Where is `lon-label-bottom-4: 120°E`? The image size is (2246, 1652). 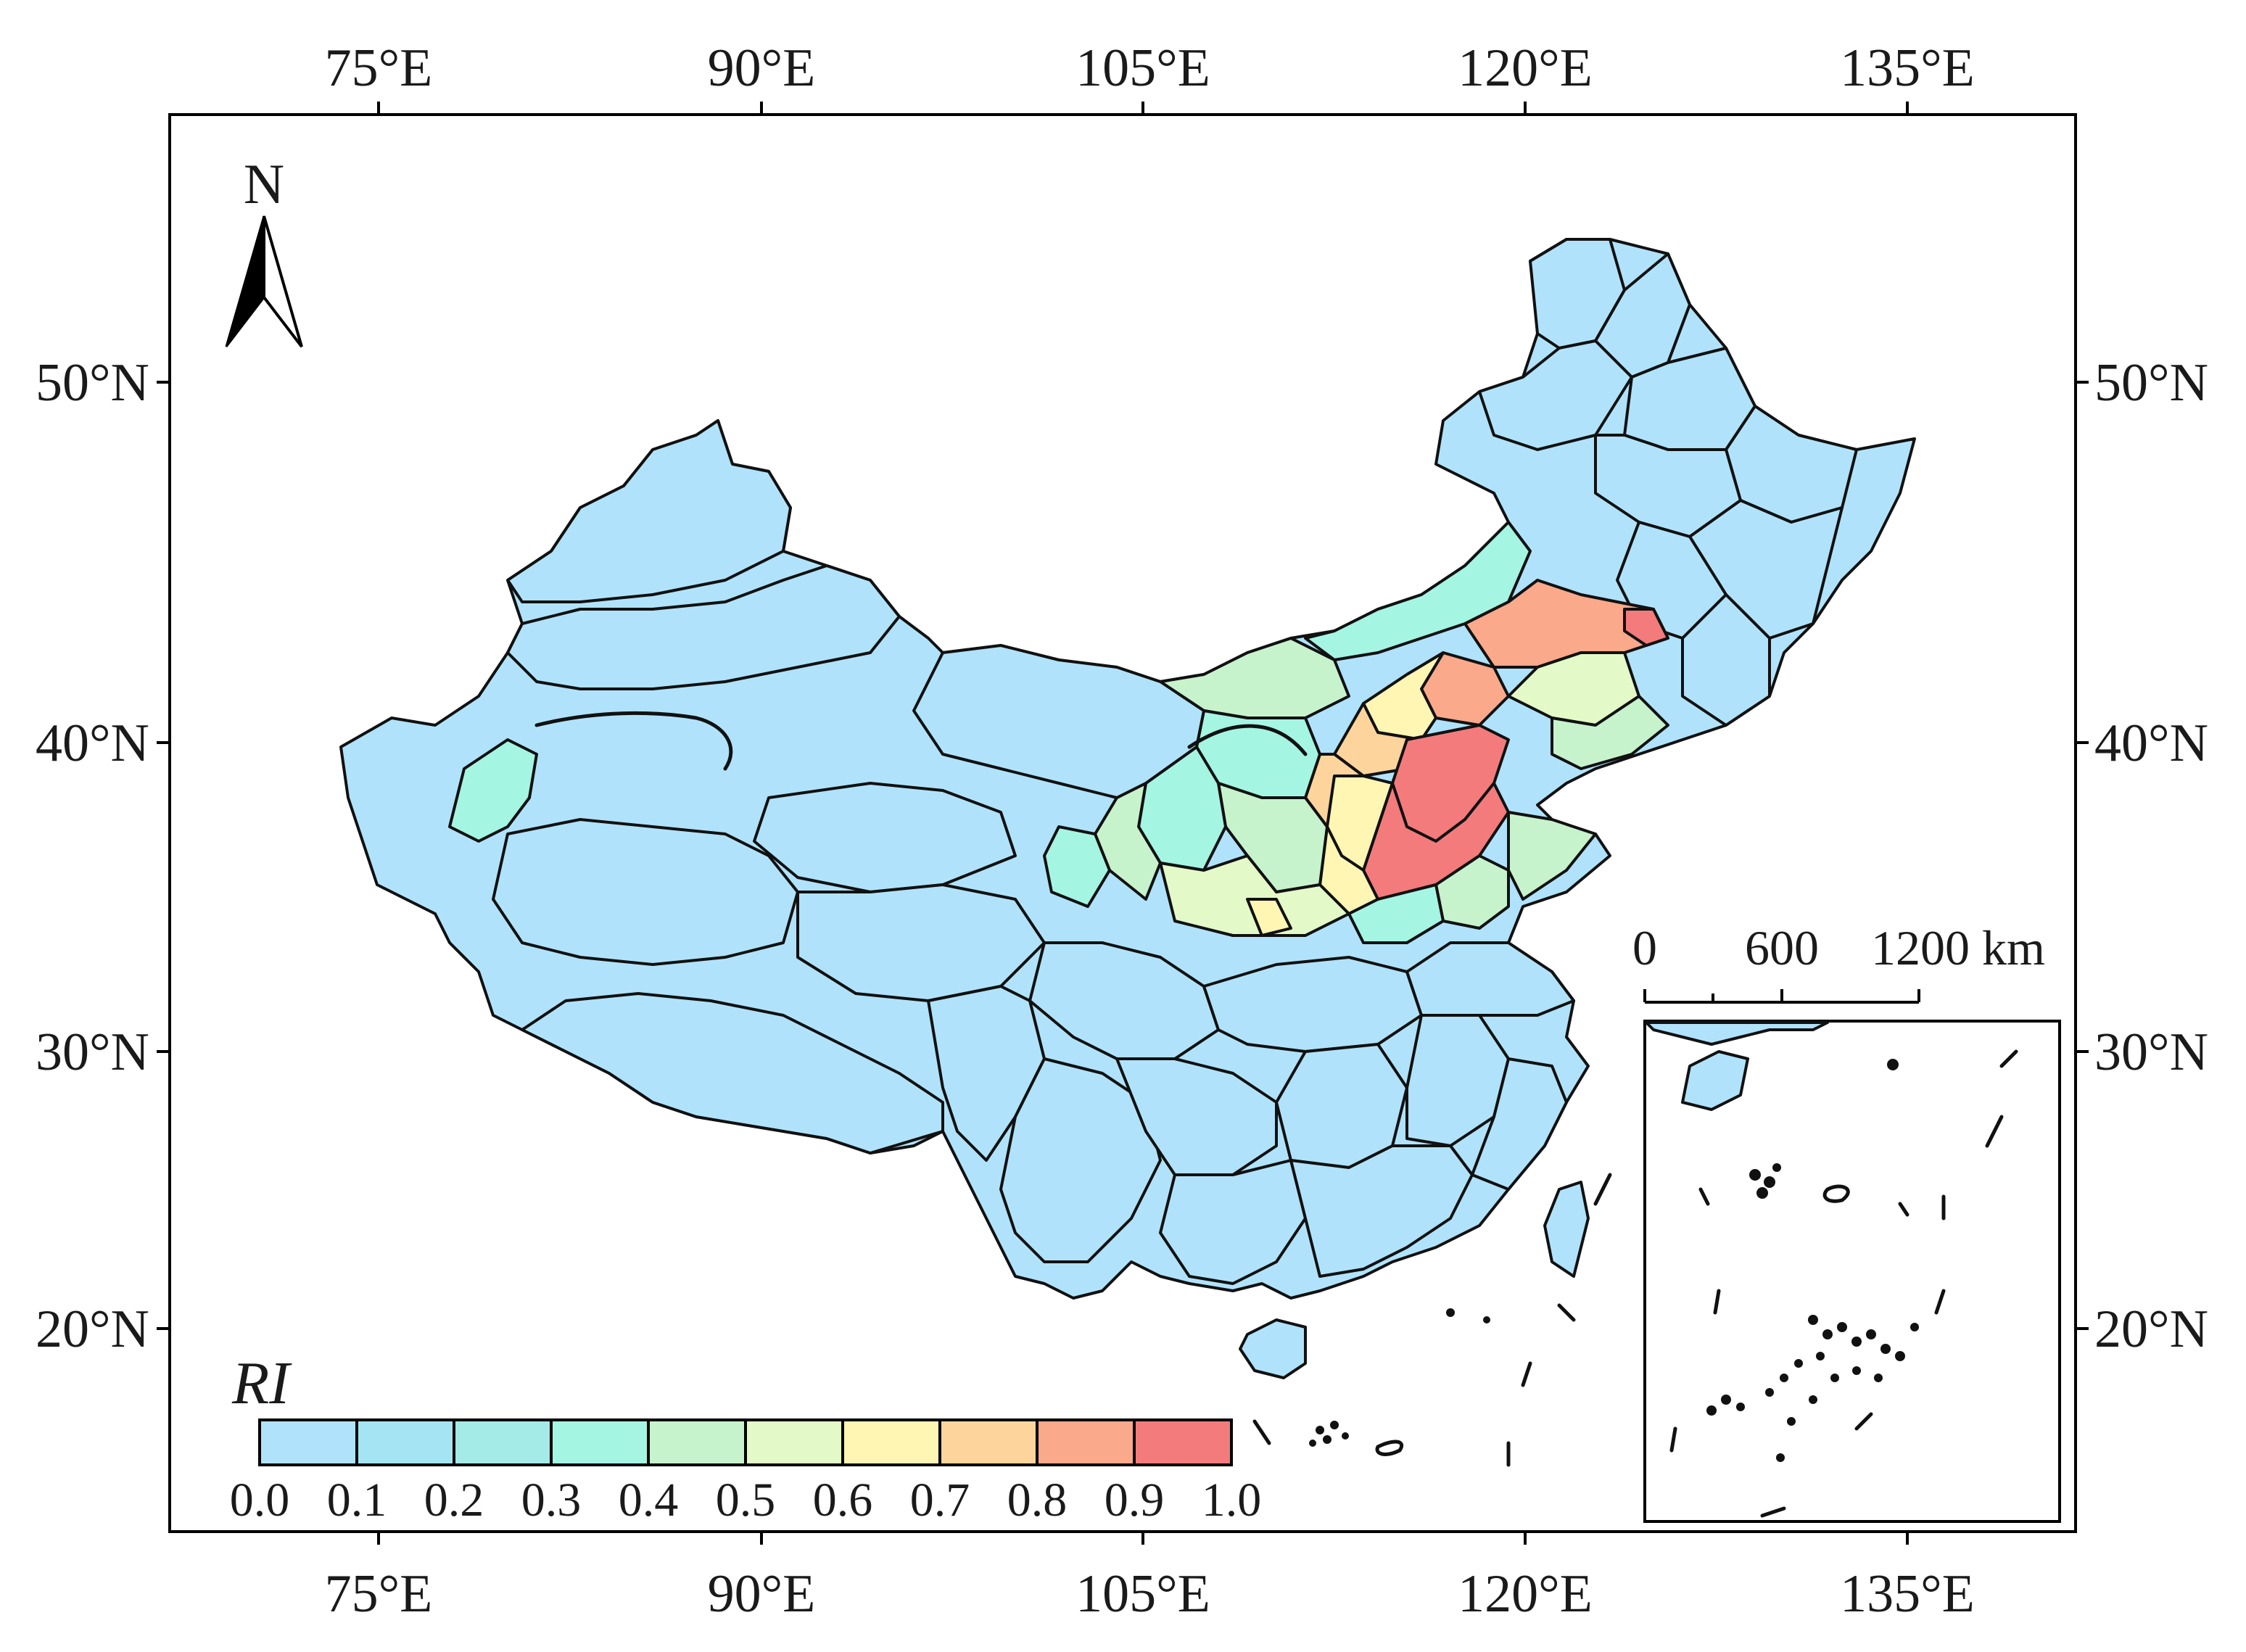 lon-label-bottom-4: 120°E is located at coordinates (1525, 1594).